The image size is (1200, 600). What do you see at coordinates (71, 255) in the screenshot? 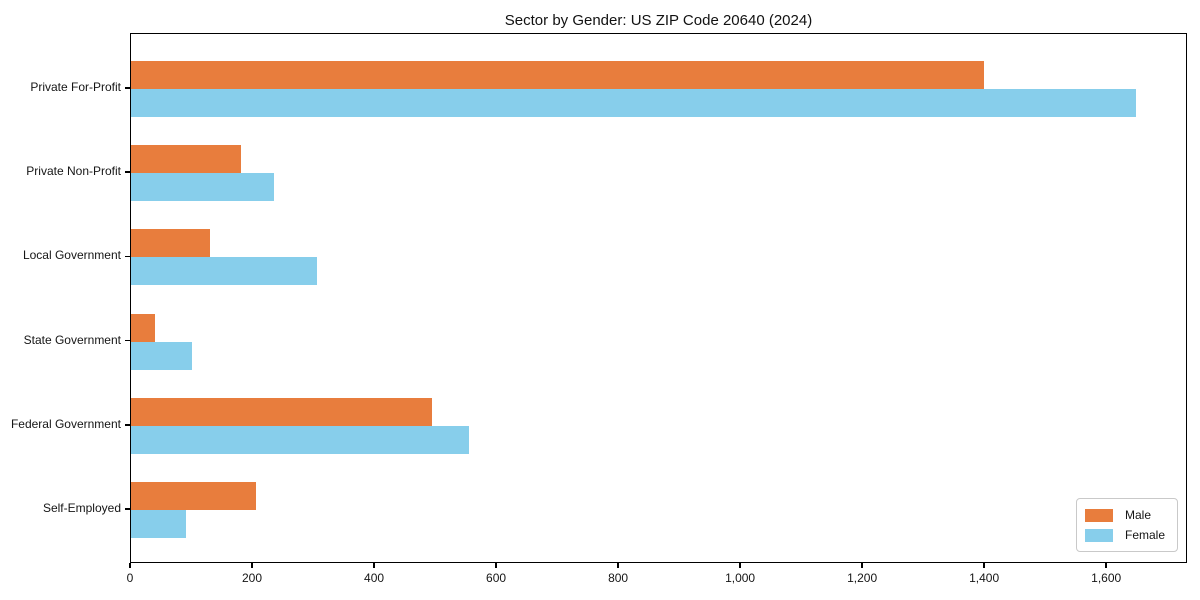
I see `y-tick-label: Local Government` at bounding box center [71, 255].